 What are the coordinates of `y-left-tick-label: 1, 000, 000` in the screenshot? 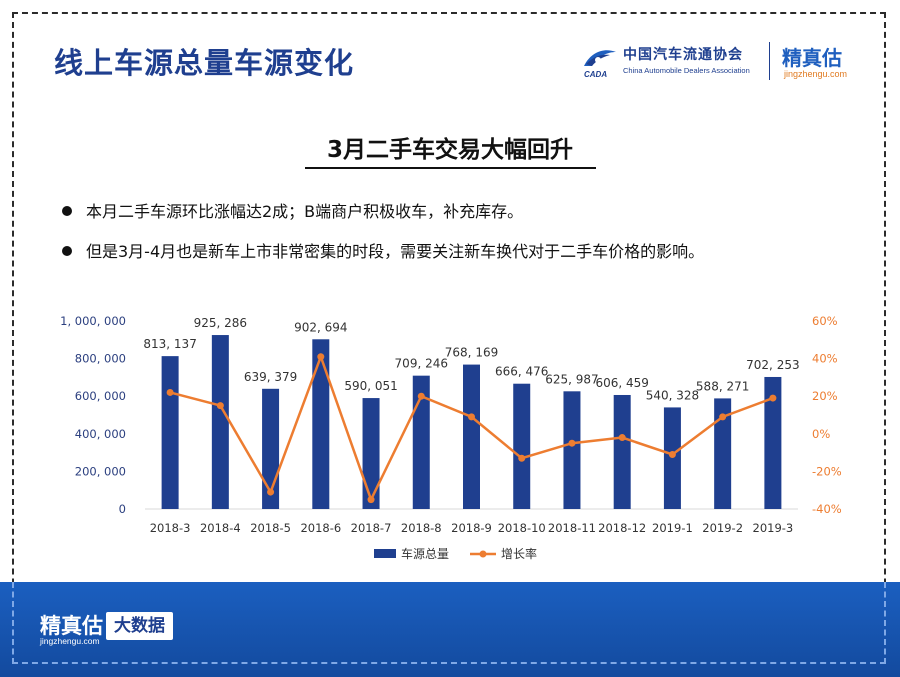 It's located at (93, 321).